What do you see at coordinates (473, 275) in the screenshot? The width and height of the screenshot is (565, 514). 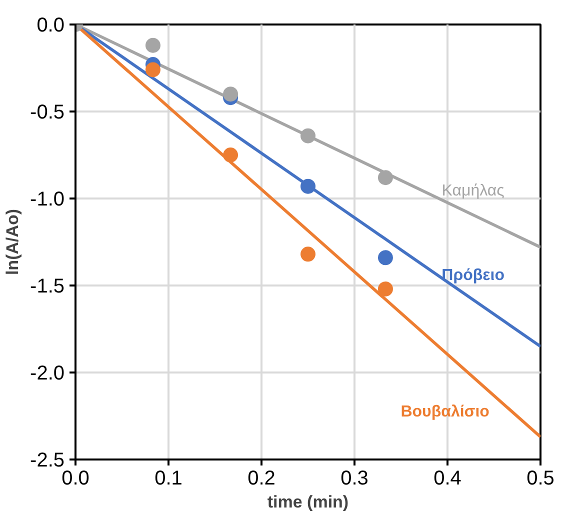 I see `series-label: Πρόβειο` at bounding box center [473, 275].